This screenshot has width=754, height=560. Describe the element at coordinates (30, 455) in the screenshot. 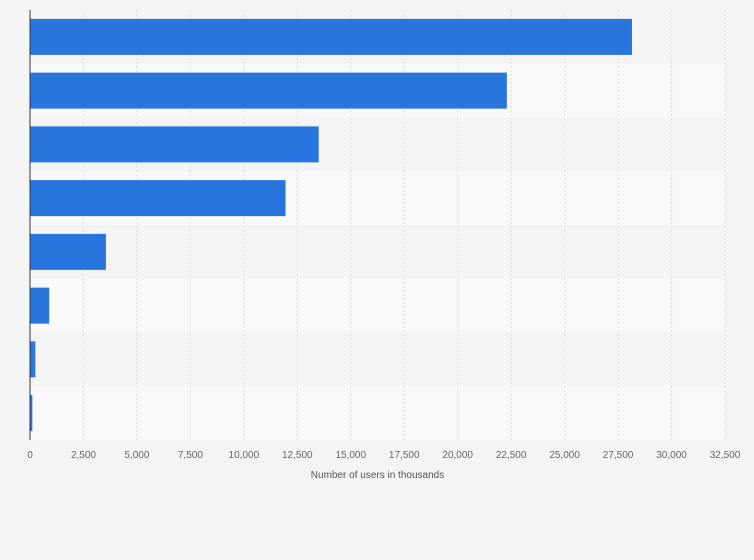

I see `x-tick-label: 0` at that location.